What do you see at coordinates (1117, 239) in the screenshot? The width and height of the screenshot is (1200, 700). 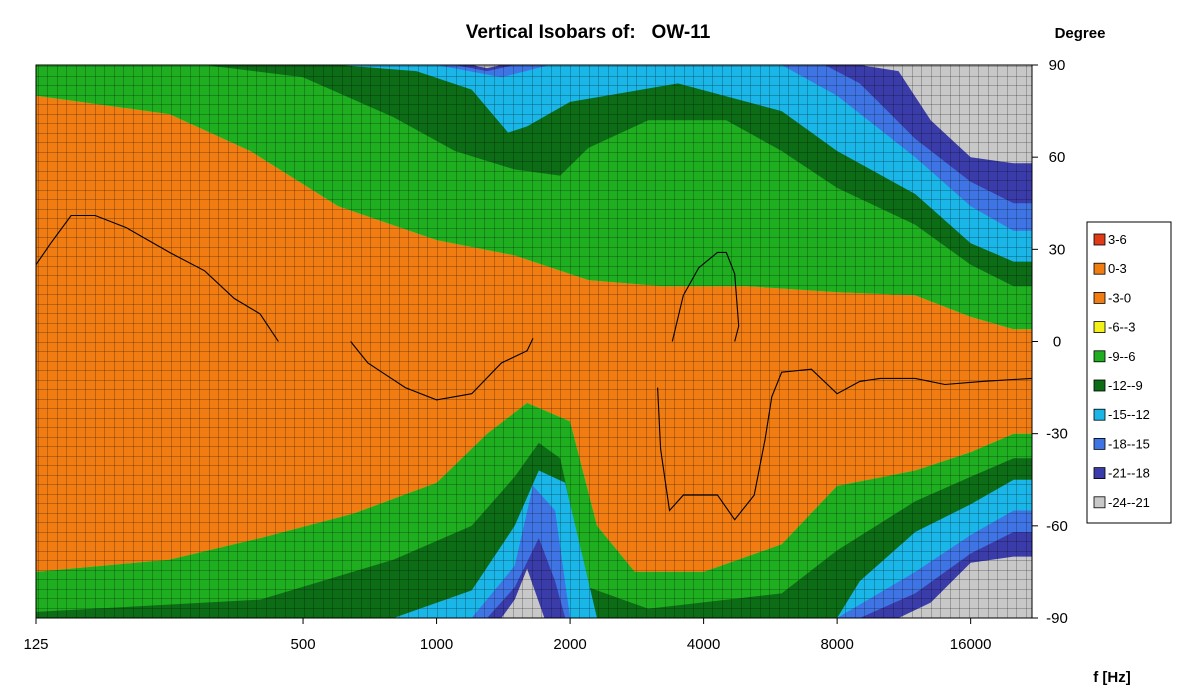 I see `legend-label: 3-6` at bounding box center [1117, 239].